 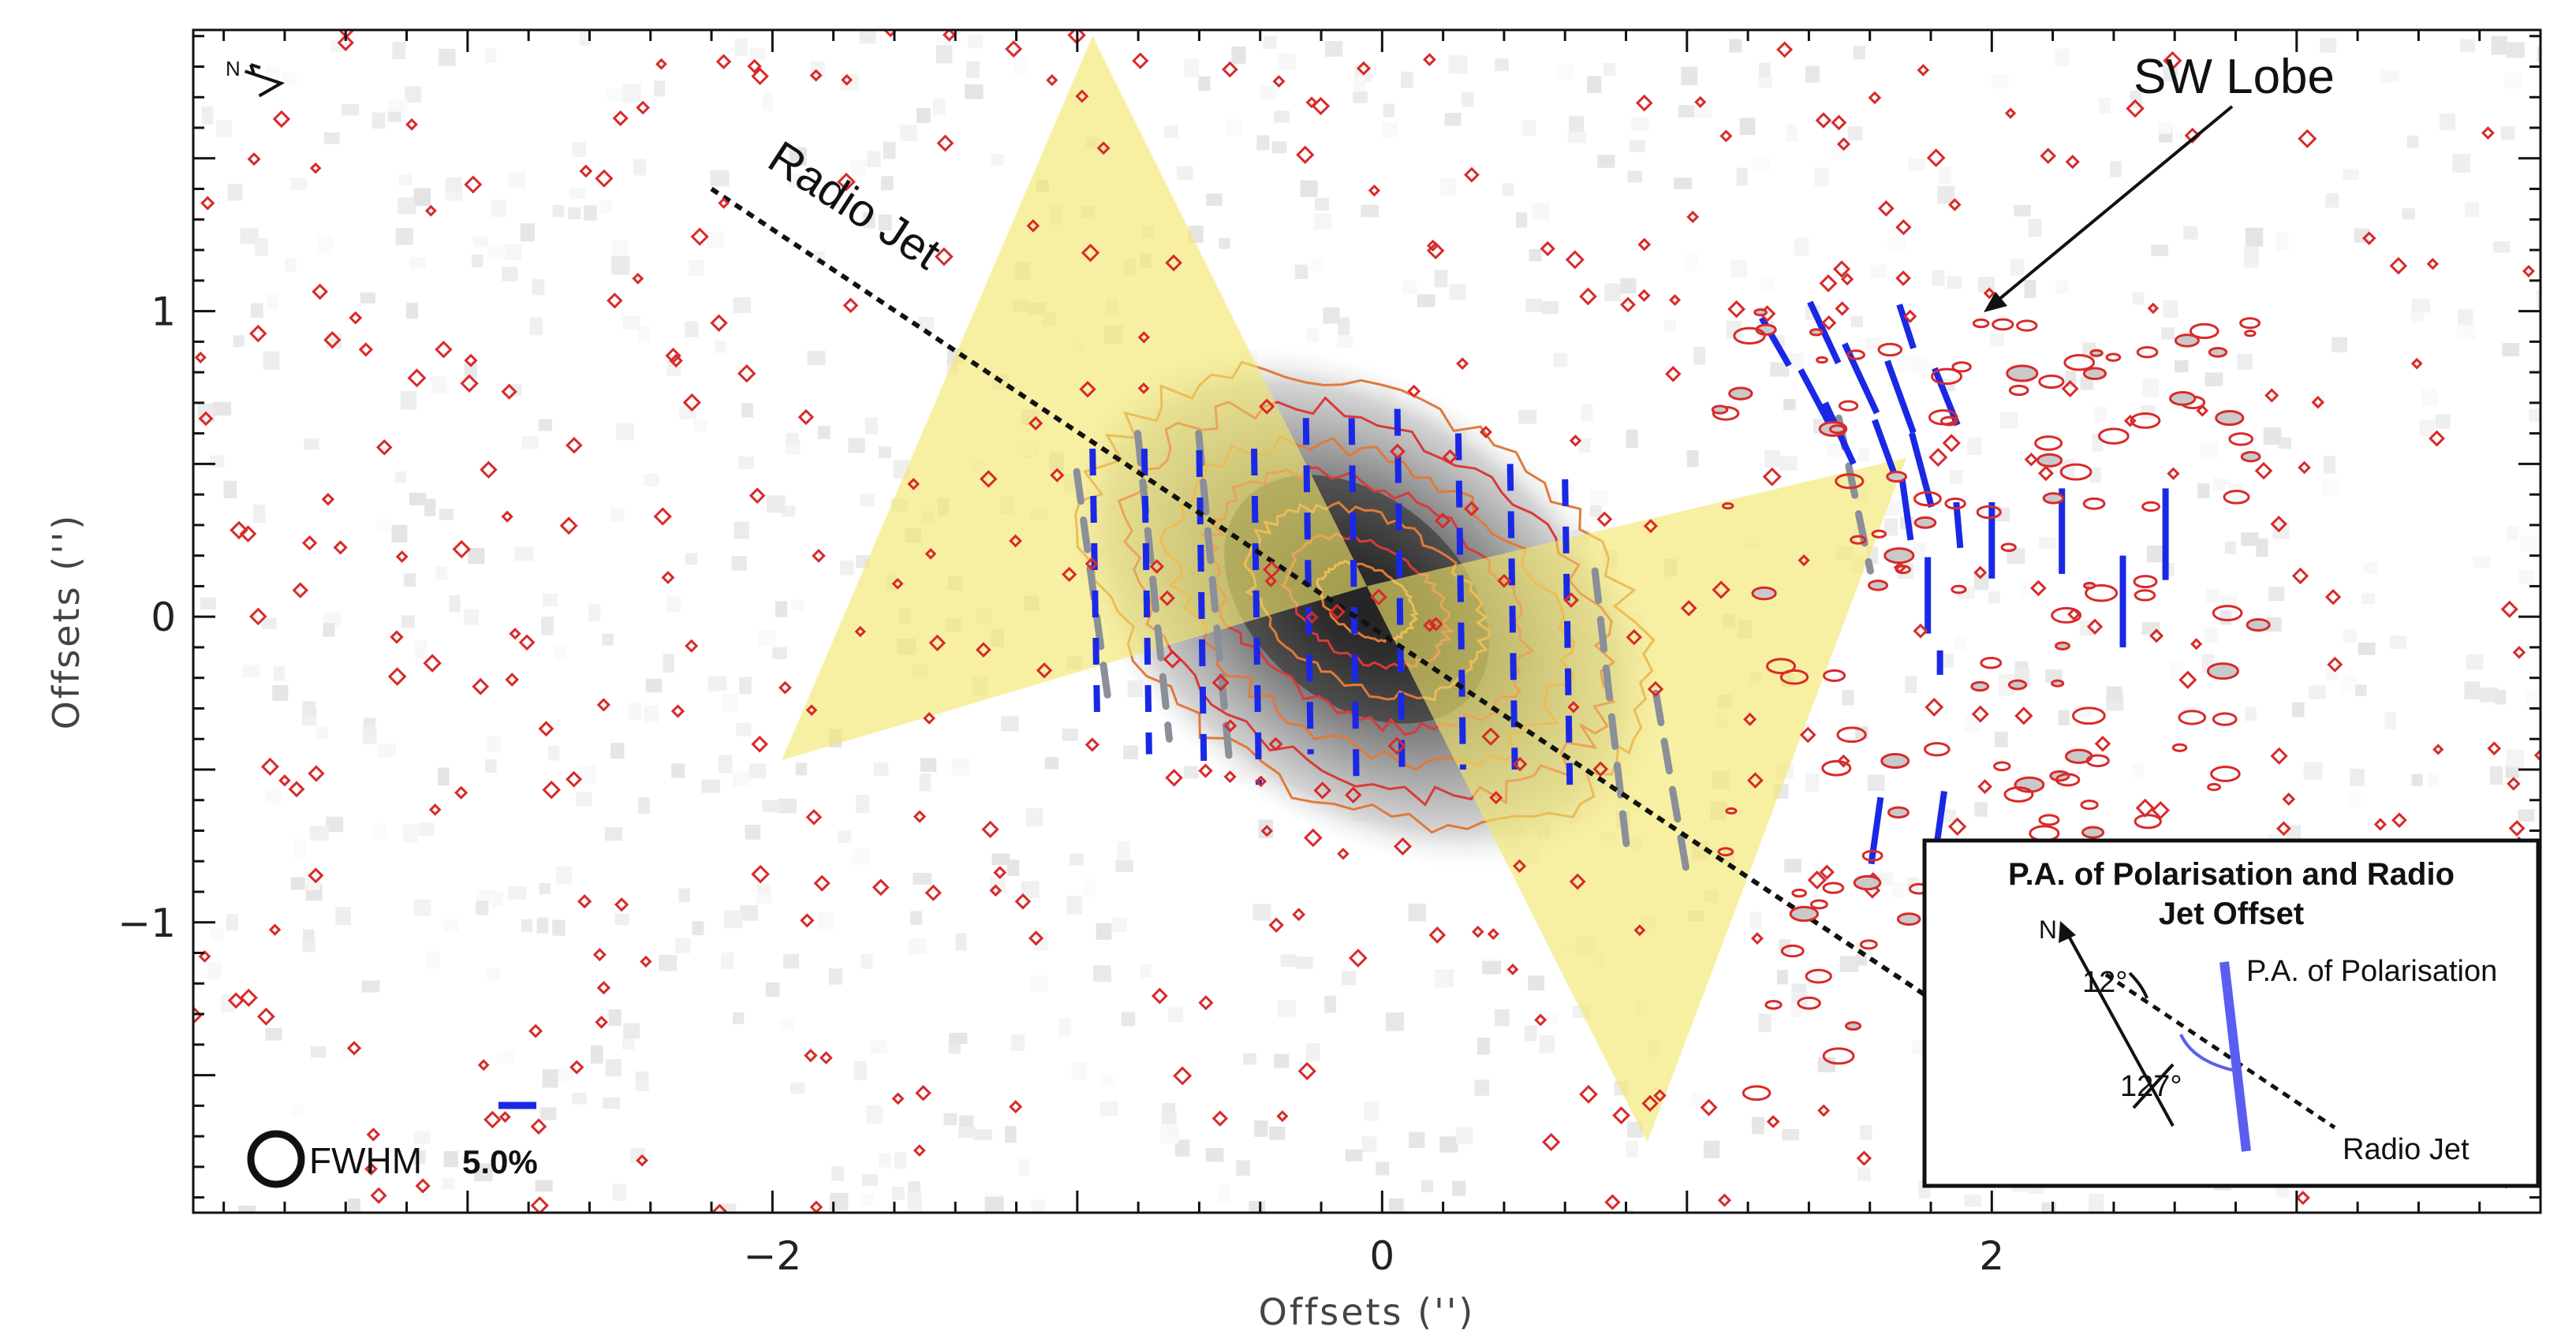 What do you see at coordinates (1256, 616) in the screenshot?
I see `blue-vector-core` at bounding box center [1256, 616].